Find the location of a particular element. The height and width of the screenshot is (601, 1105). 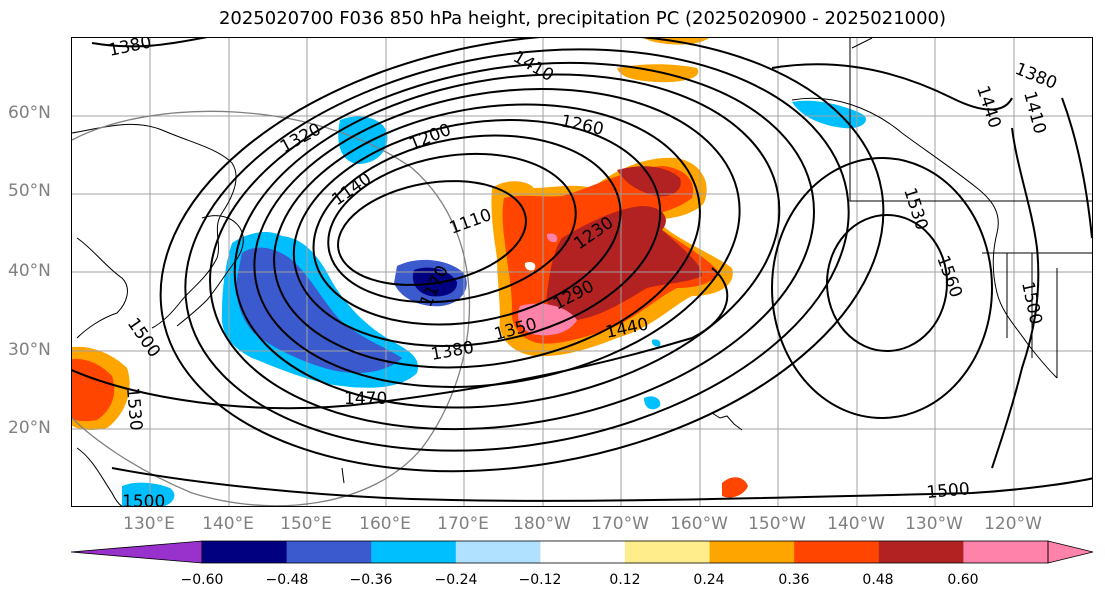

lat-label: 30°N is located at coordinates (29, 350).